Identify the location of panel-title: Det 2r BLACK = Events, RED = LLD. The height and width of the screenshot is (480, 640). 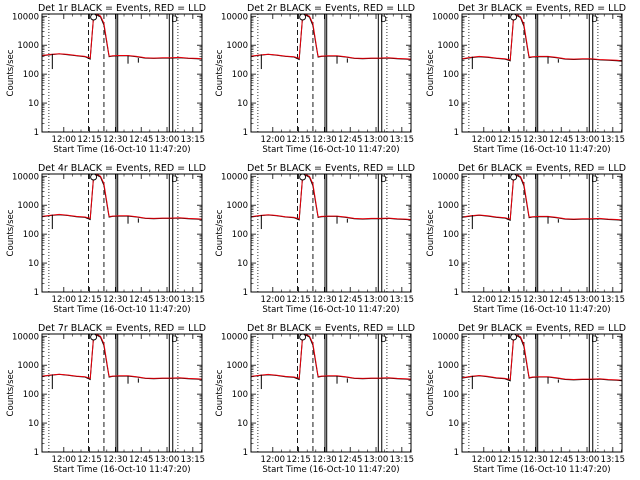
(331, 8).